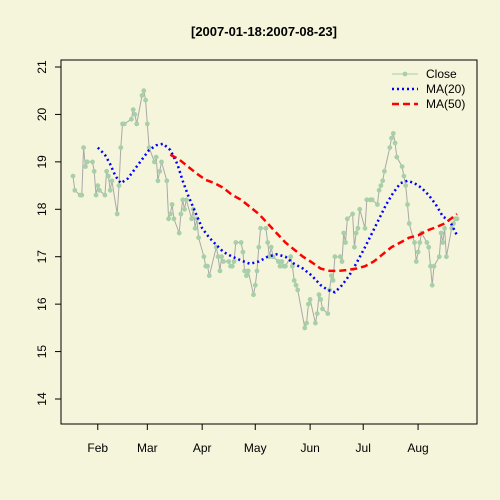  I want to click on x-tick-label: Feb, so click(97, 448).